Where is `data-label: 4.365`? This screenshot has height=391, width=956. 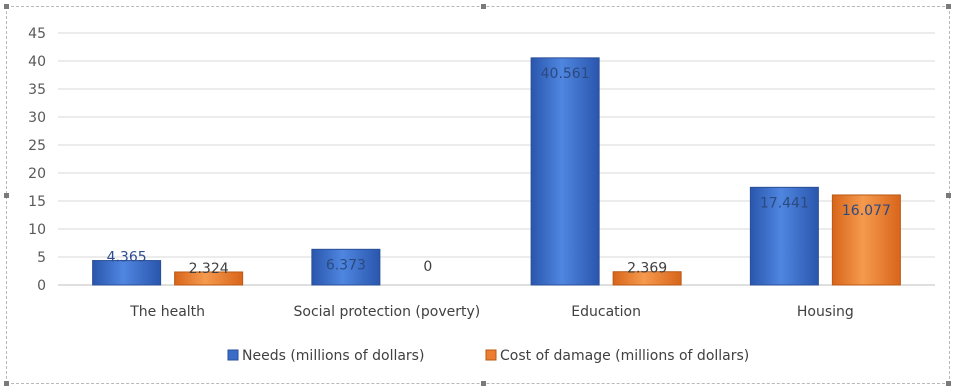 data-label: 4.365 is located at coordinates (127, 258).